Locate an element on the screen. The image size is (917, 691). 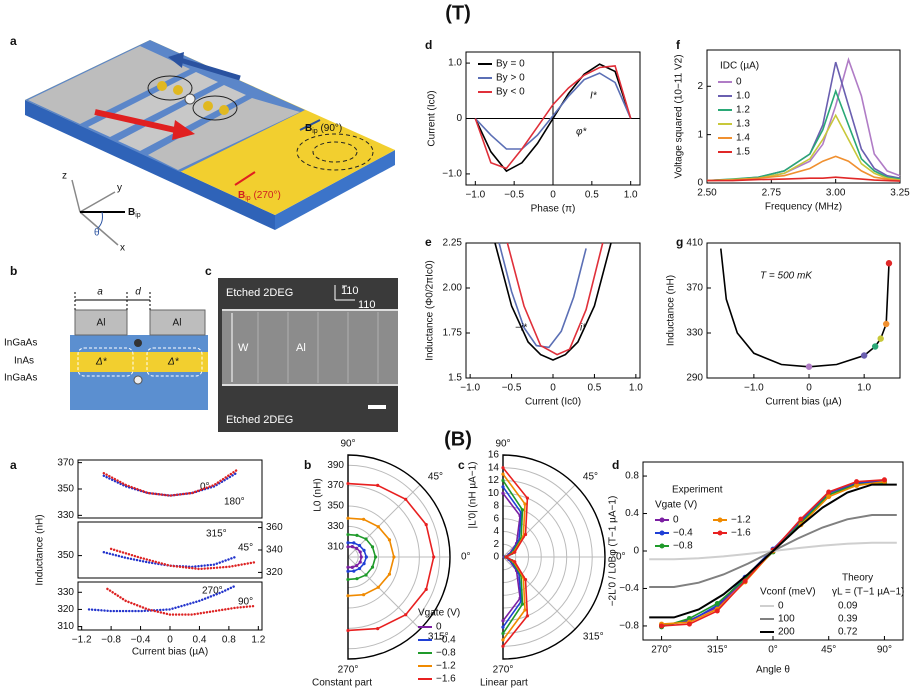
r-tick-label: 4 is located at coordinates (496, 531).